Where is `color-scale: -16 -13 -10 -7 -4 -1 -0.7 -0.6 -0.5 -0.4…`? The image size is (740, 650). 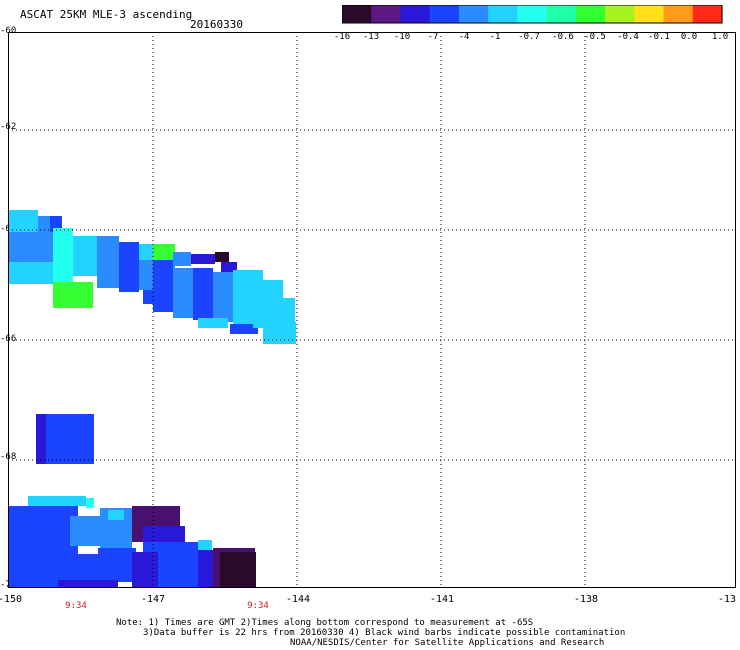
color-scale: -16 -13 -10 -7 -4 -1 -0.7 -0.6 -0.5 -0.4… is located at coordinates (531, 23).